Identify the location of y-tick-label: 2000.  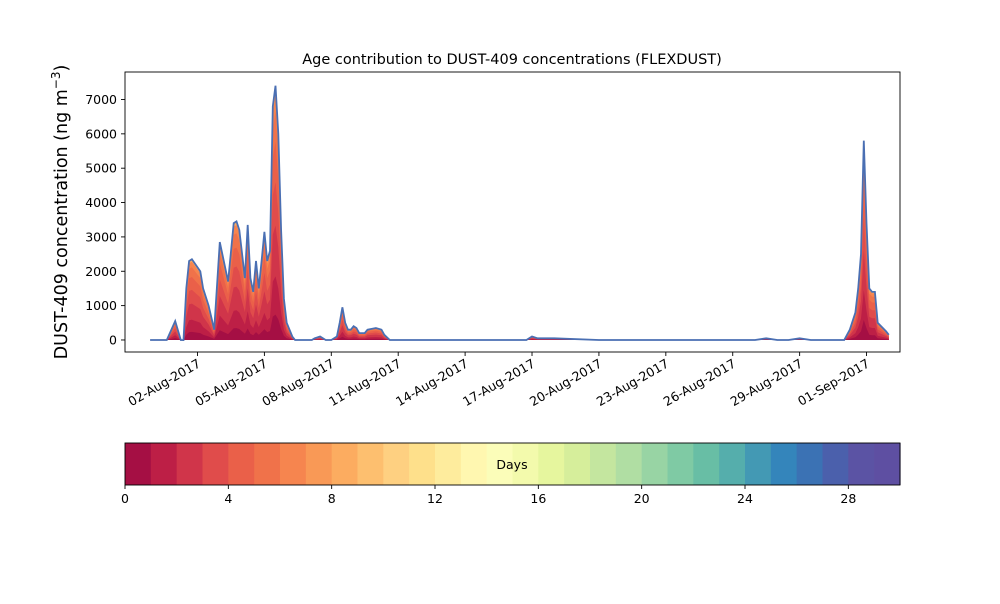
(101, 271).